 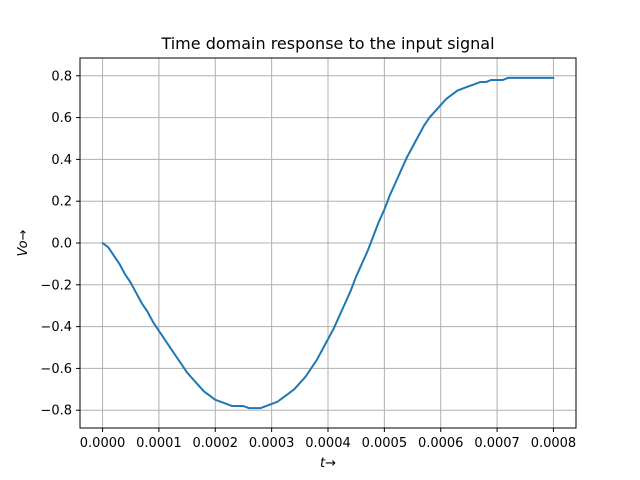 I want to click on y-tick-label: 0.2, so click(x=61, y=202).